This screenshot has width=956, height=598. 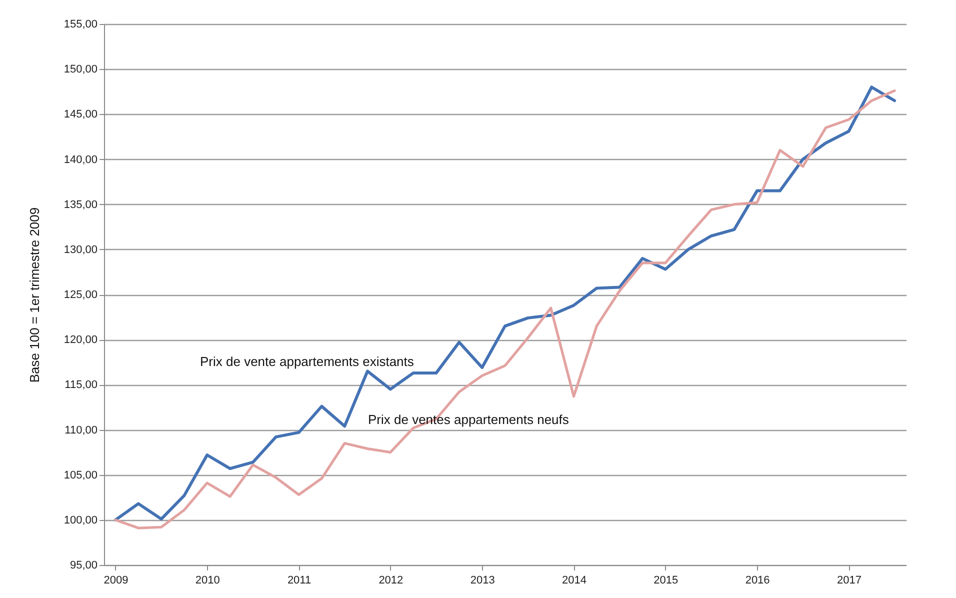 I want to click on y-tick-label: 155,00, so click(x=81, y=24).